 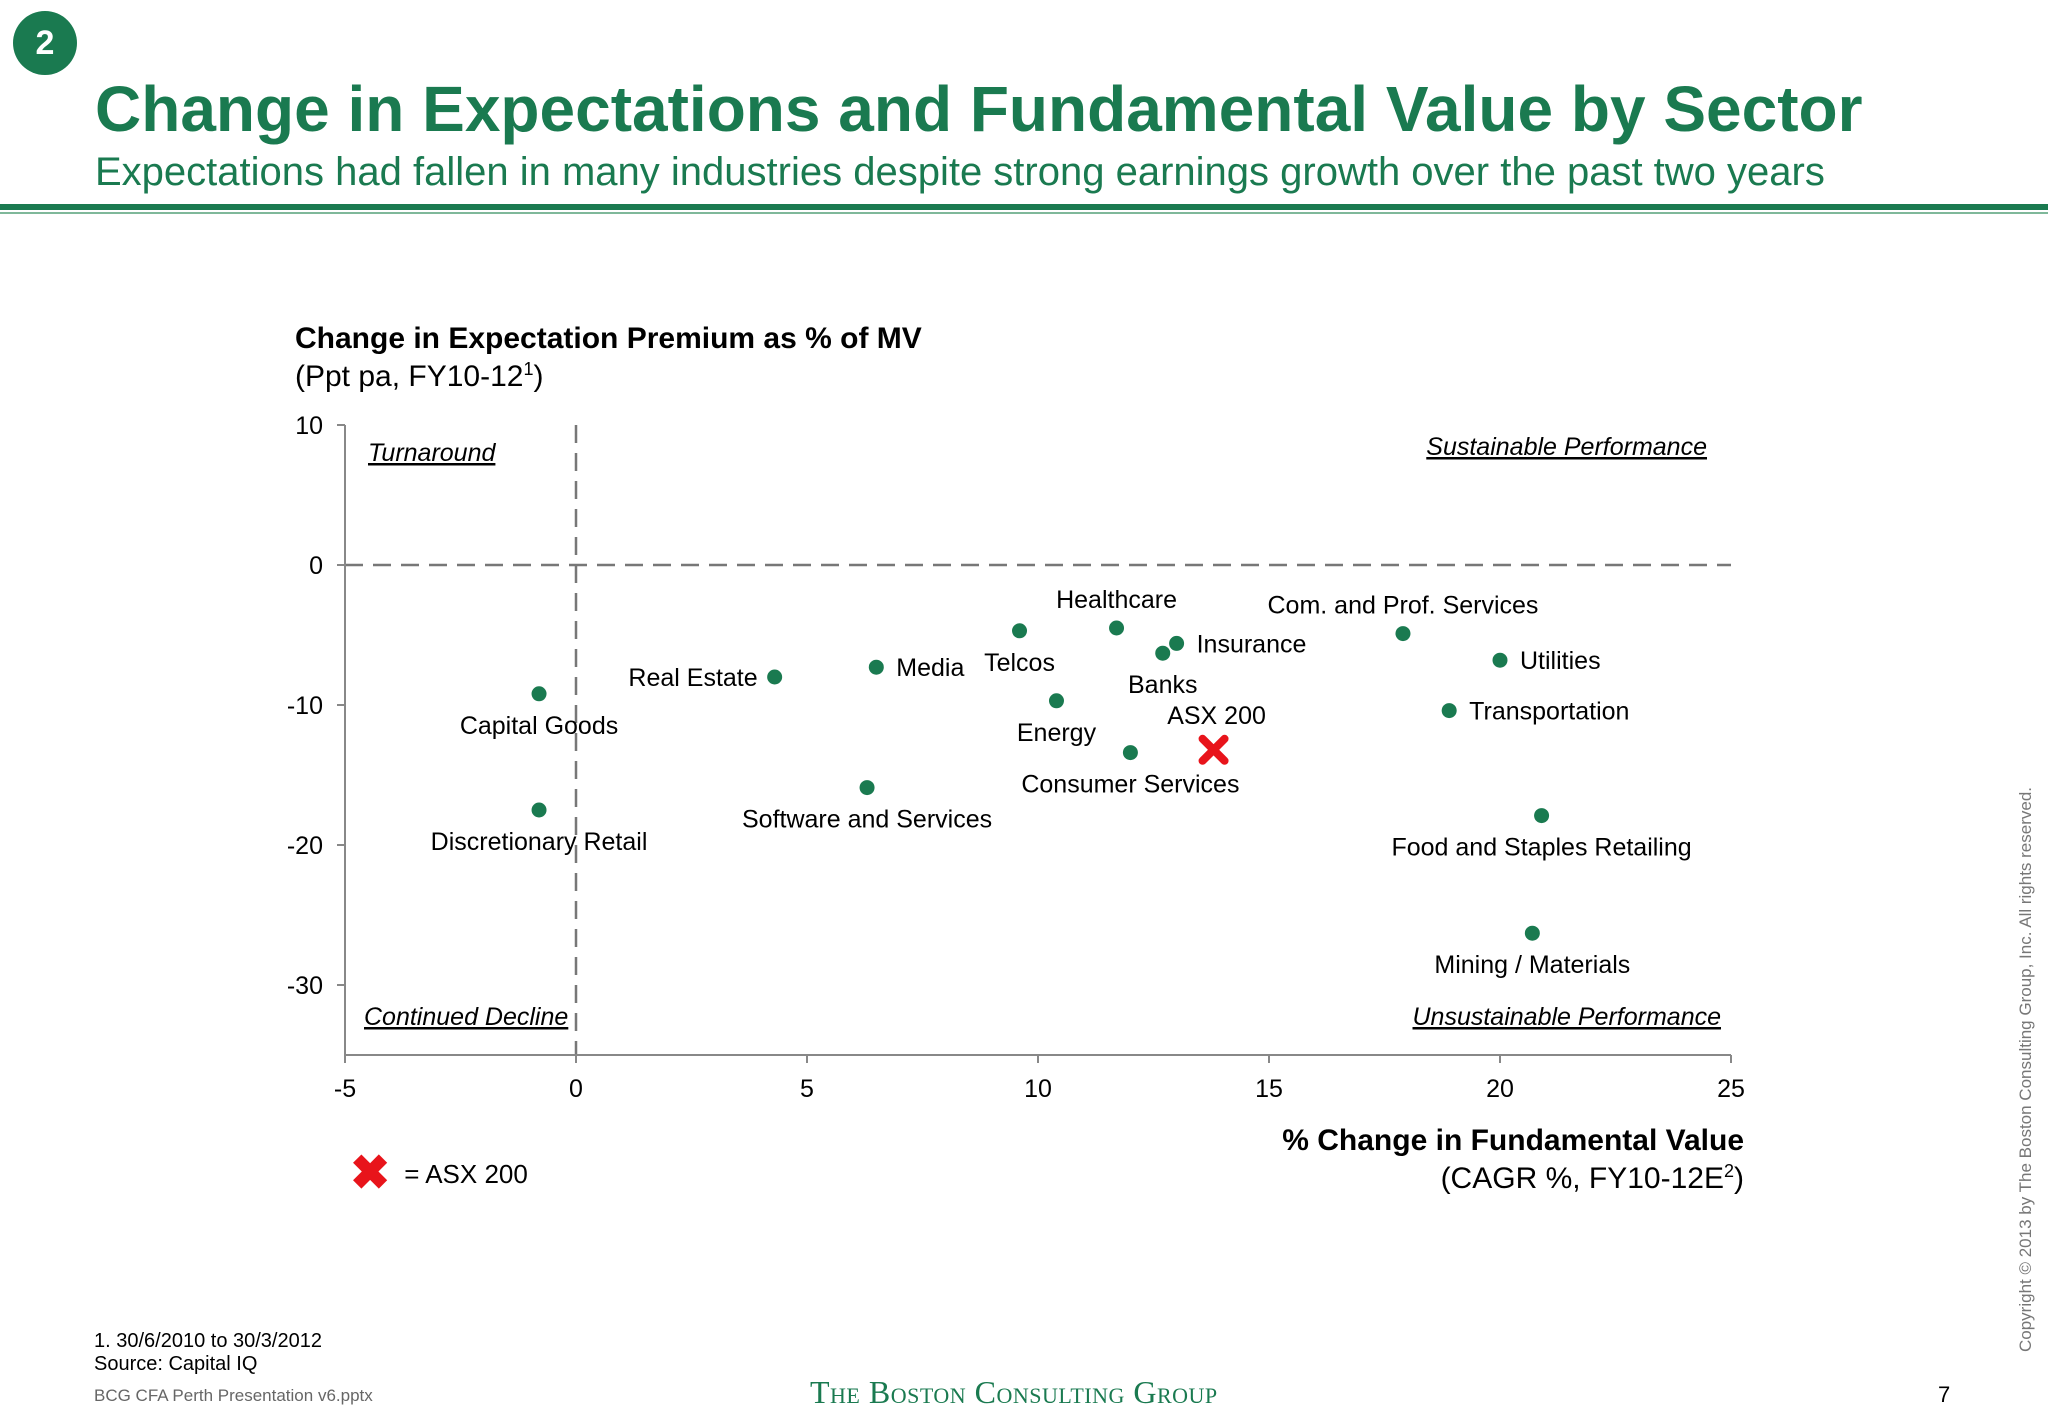 I want to click on data-point-label: Media, so click(x=930, y=668).